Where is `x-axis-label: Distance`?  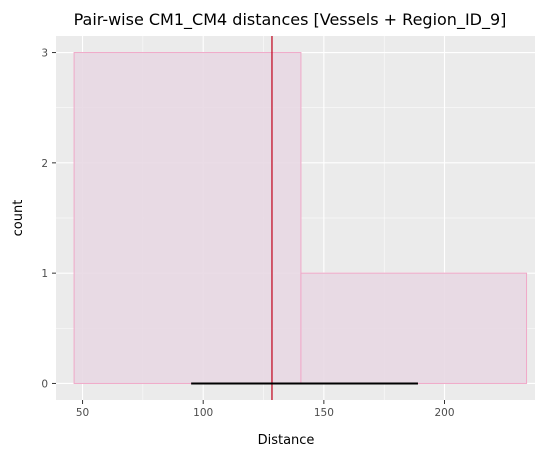 x-axis-label: Distance is located at coordinates (286, 440).